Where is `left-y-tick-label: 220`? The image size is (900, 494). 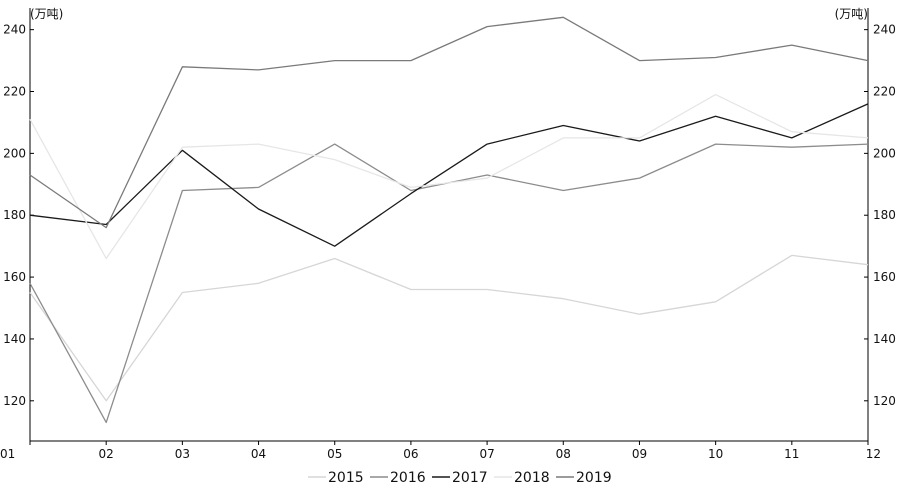
left-y-tick-label: 220 is located at coordinates (14, 92).